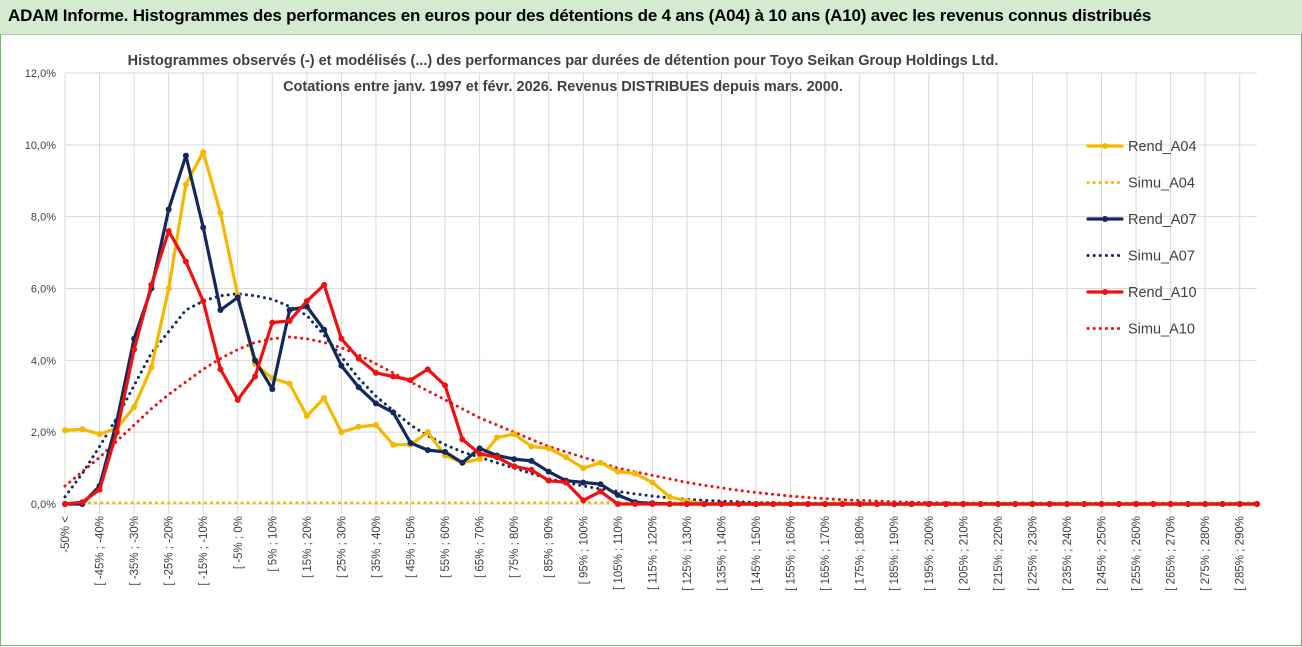  I want to click on x-tick-label: [ 75% ; 80%, so click(515, 547).